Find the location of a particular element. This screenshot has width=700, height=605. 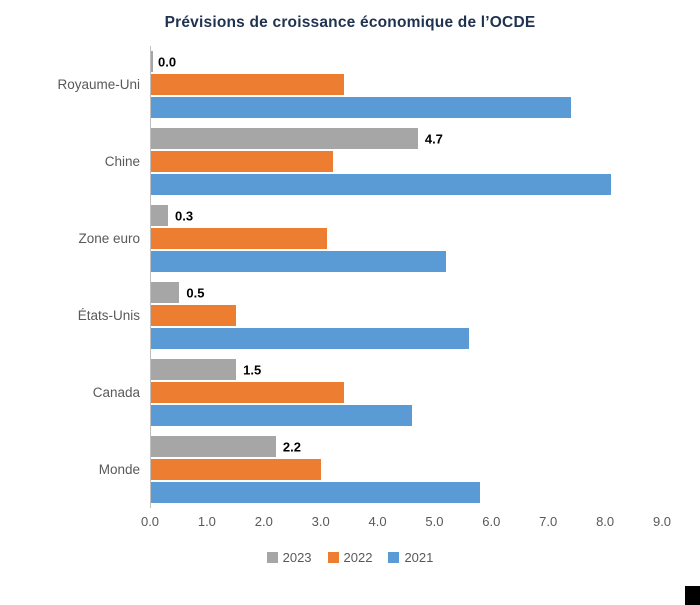

x-tick-5.0: 5.0 is located at coordinates (434, 521).